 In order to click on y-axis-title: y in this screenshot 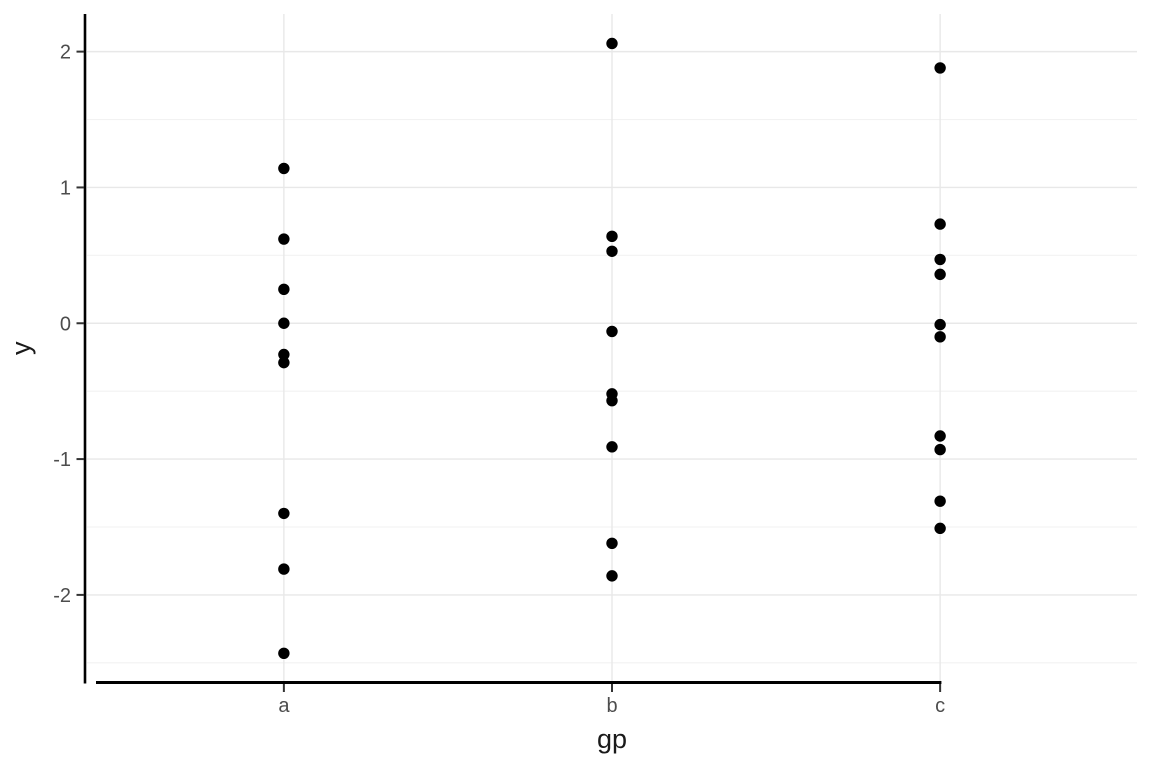, I will do `click(21, 348)`.